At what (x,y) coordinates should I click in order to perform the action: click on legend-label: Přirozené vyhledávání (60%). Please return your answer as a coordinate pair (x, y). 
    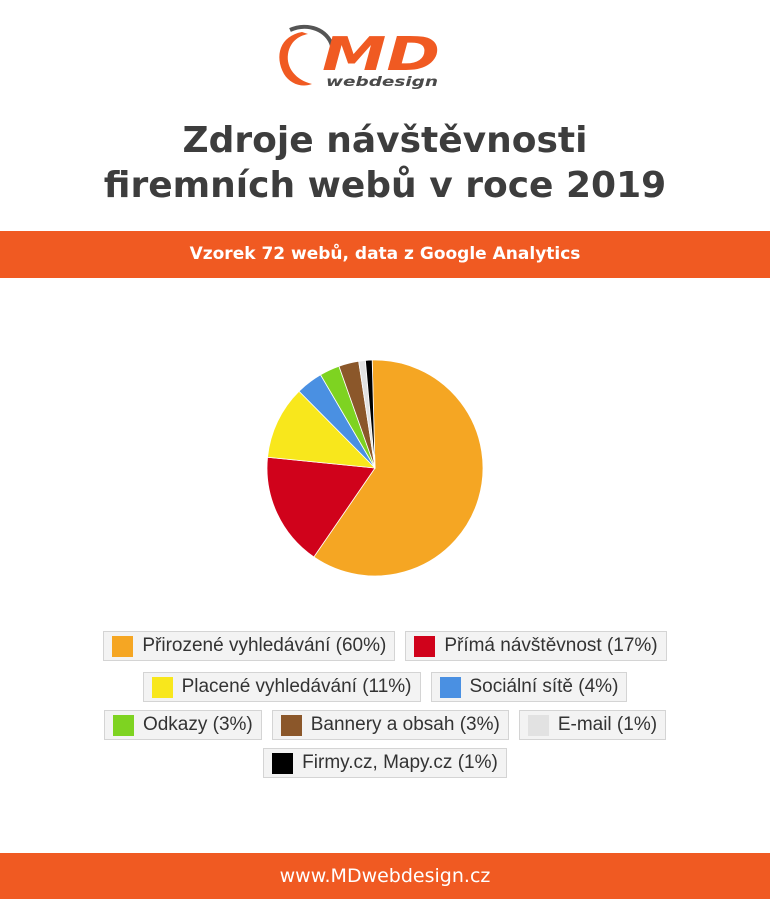
    Looking at the image, I should click on (264, 645).